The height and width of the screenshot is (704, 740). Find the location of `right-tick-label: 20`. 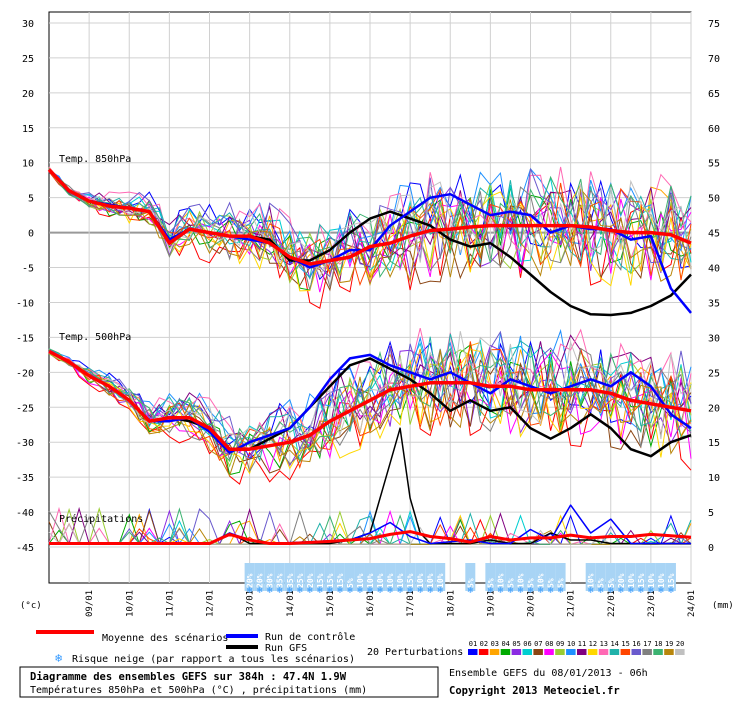

right-tick-label: 20 is located at coordinates (714, 408).